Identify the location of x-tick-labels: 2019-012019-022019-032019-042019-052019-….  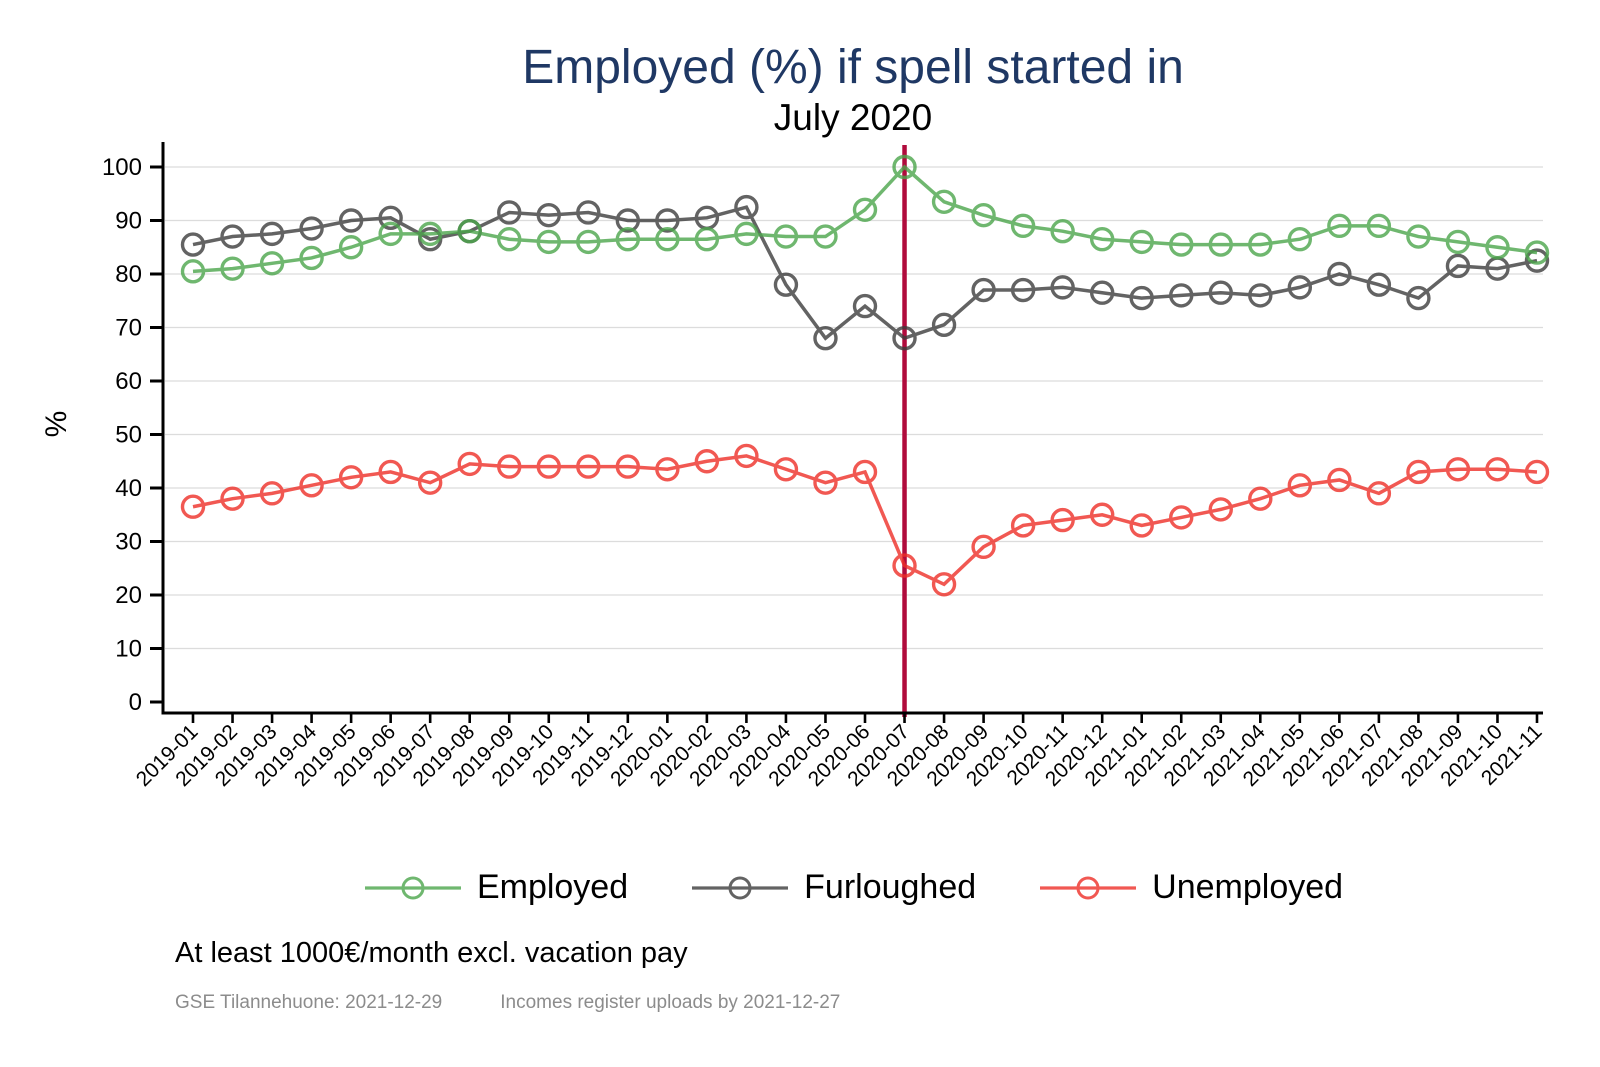
(839, 755).